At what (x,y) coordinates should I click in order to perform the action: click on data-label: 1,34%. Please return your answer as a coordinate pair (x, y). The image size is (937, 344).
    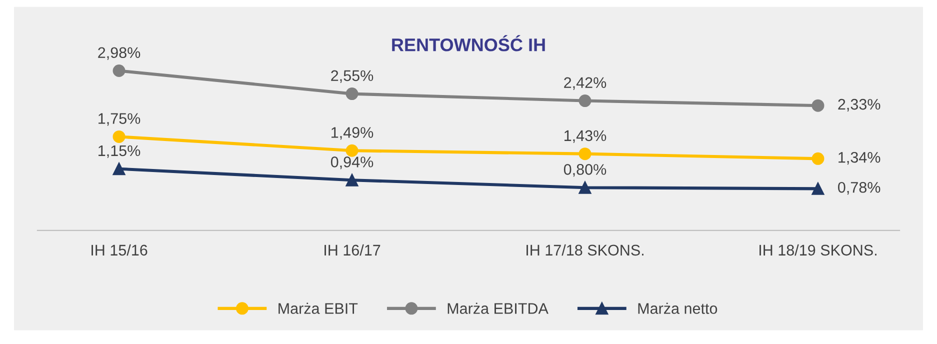
    Looking at the image, I should click on (859, 158).